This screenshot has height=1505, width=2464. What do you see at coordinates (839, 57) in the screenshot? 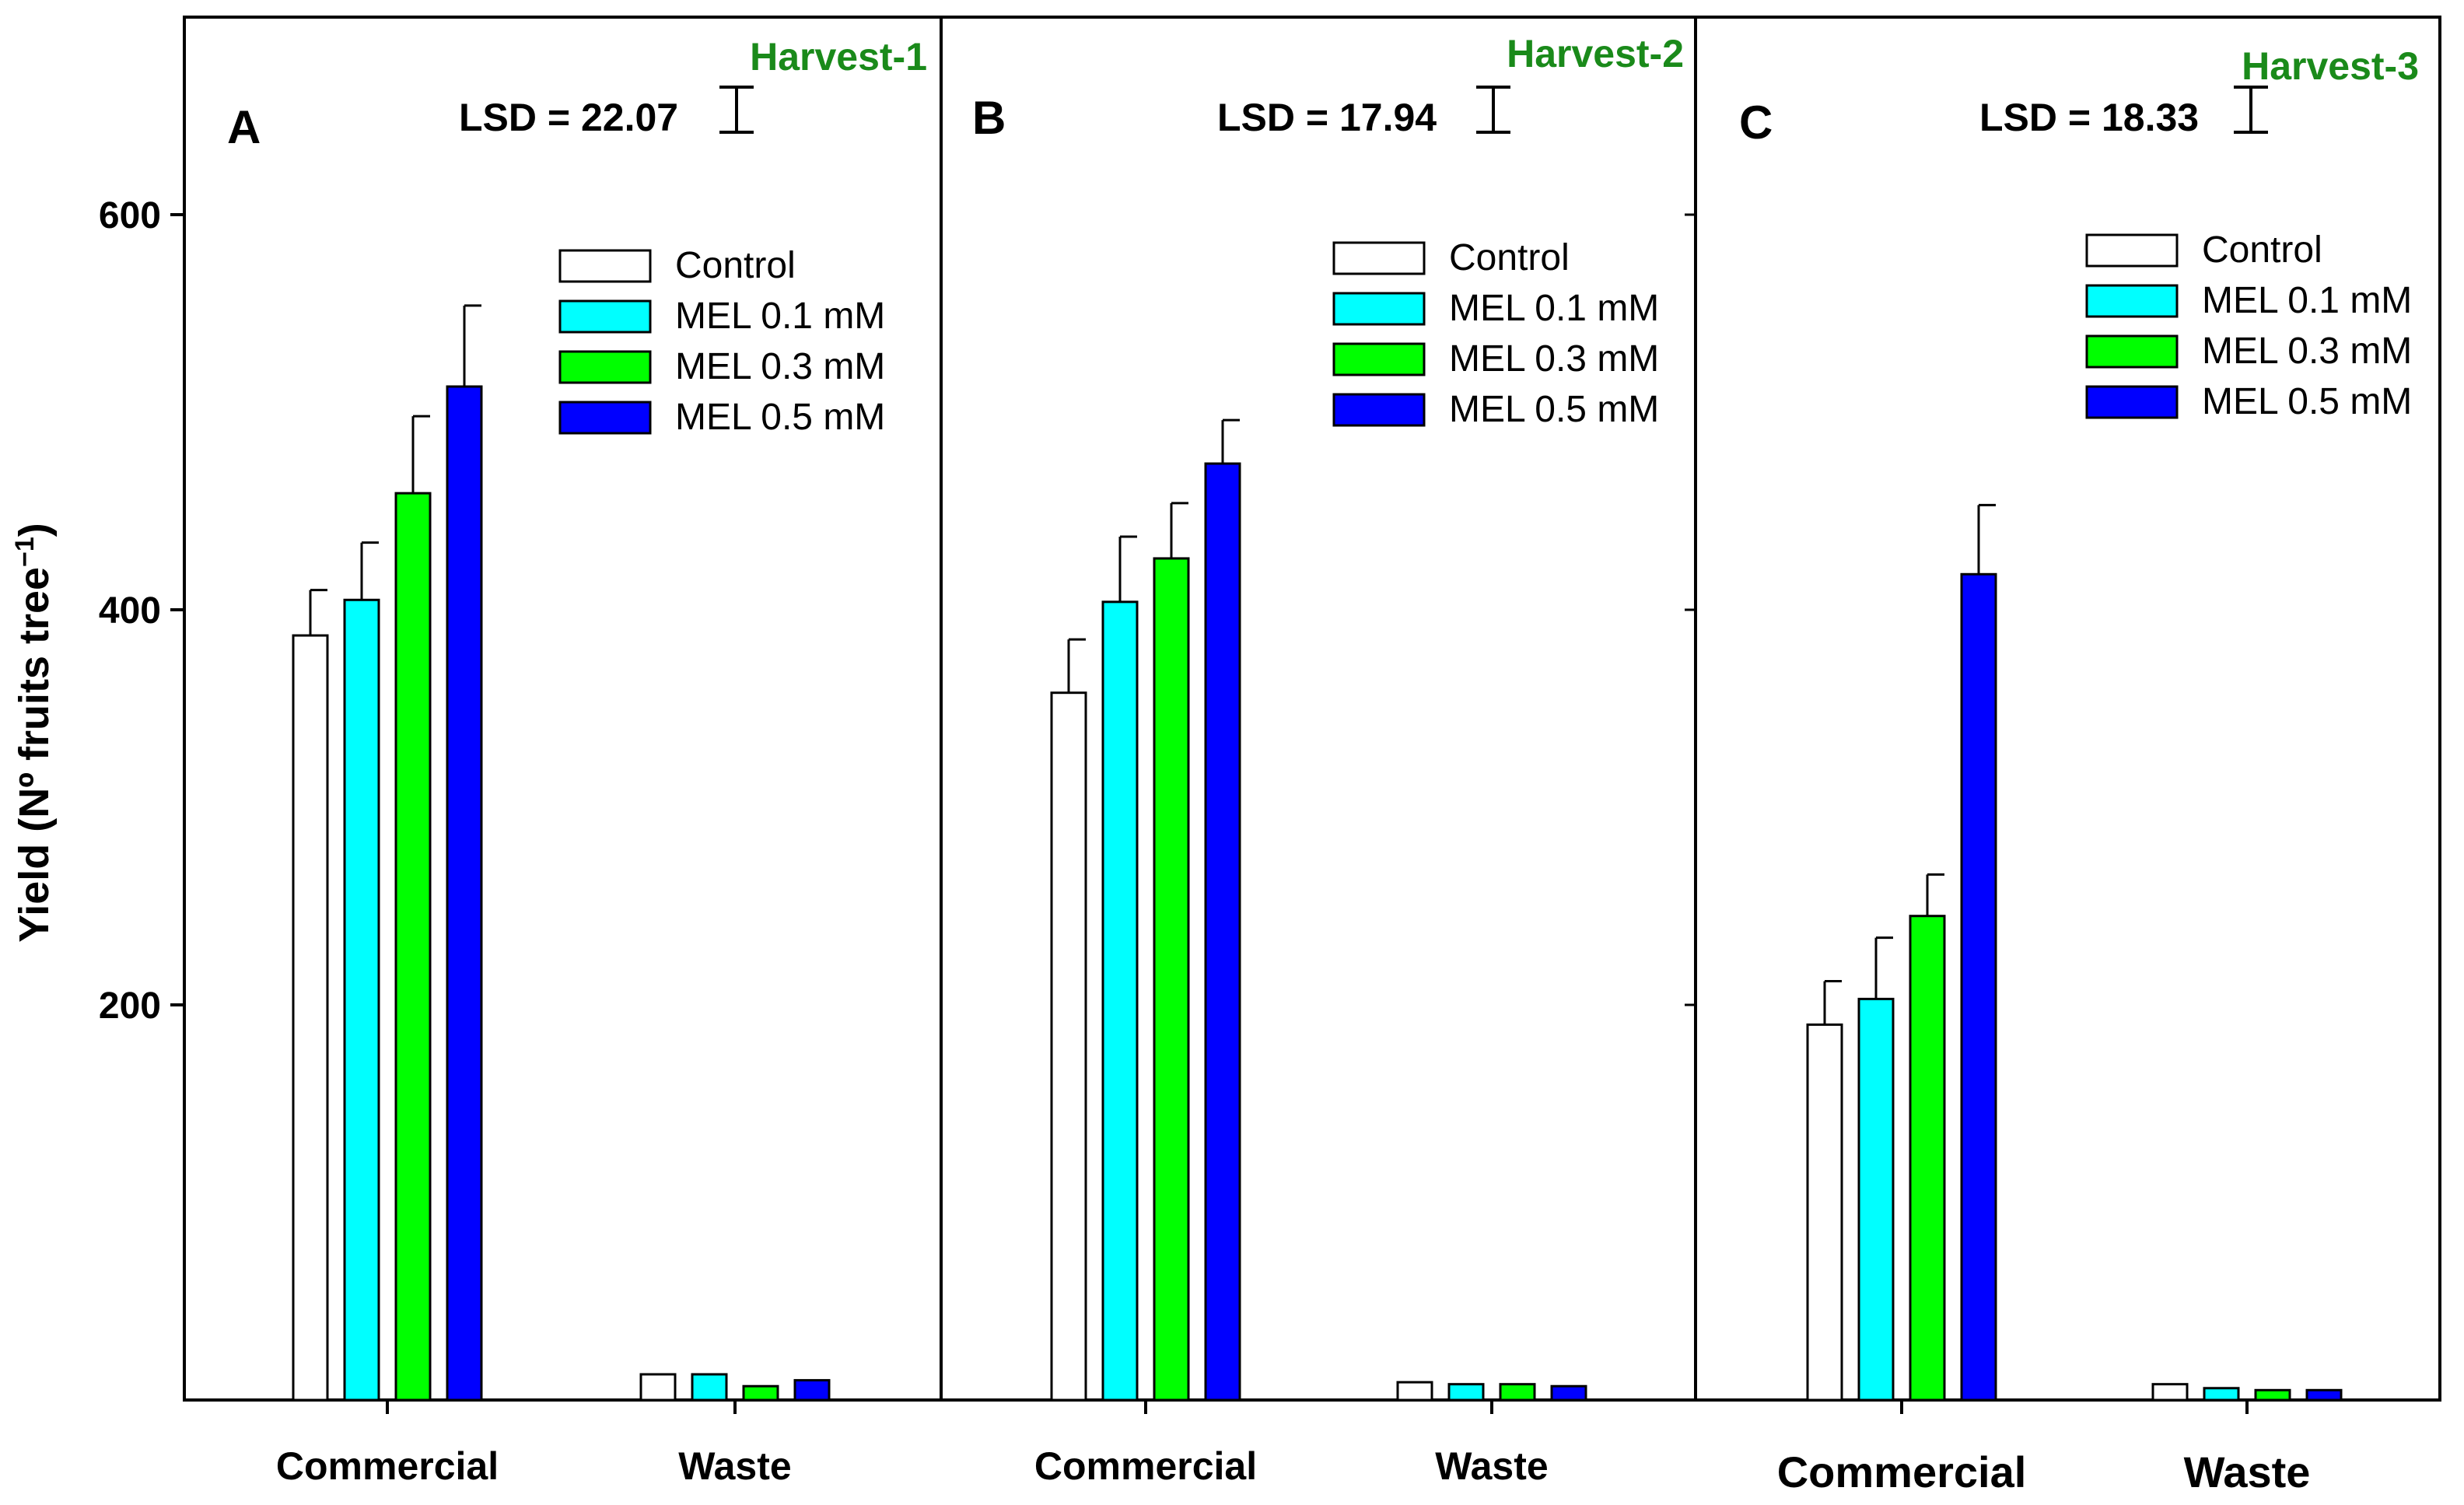
I see `harvest-title: Harvest-1` at bounding box center [839, 57].